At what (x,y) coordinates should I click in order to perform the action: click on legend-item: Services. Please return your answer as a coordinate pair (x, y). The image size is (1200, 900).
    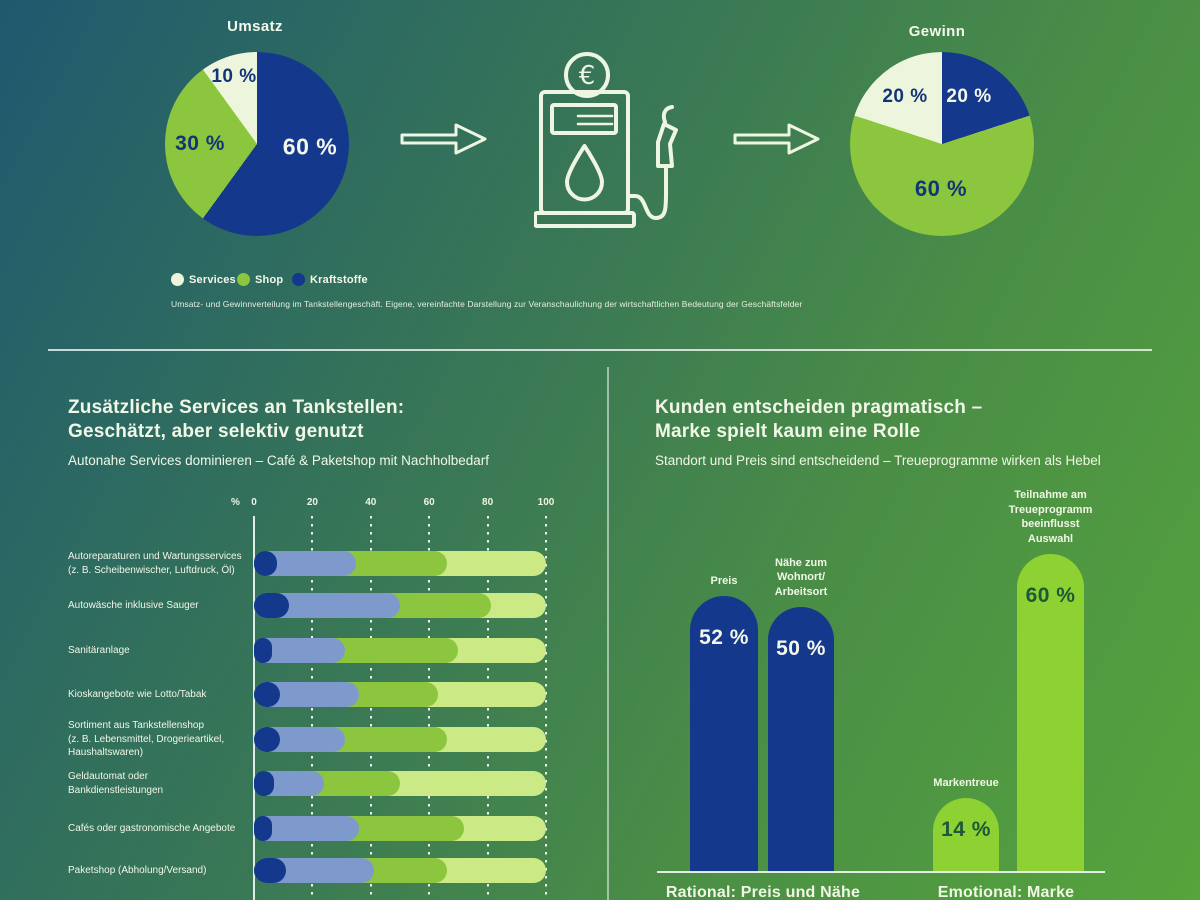
    Looking at the image, I should click on (203, 279).